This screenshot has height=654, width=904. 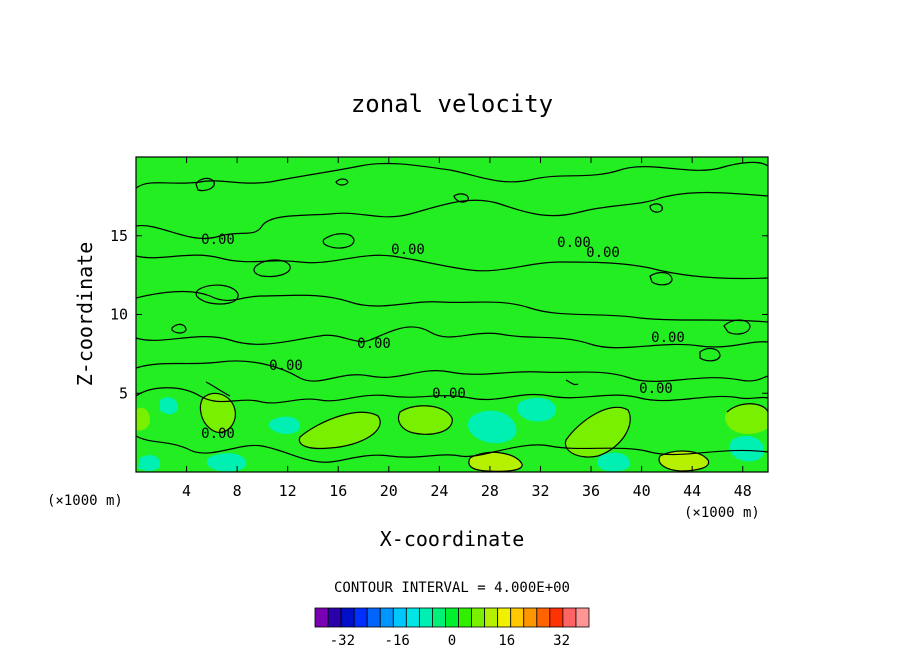 I want to click on colorbar-tick-label: -32, so click(x=342, y=641).